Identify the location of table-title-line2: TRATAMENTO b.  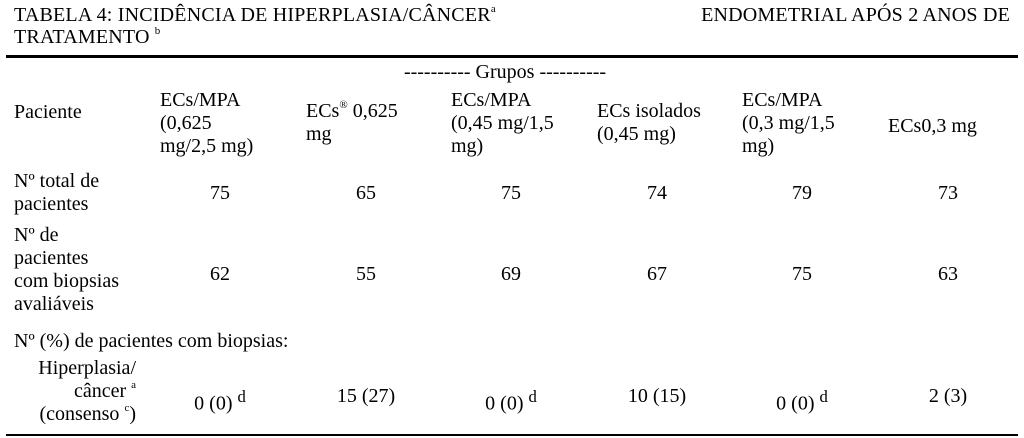
(87, 37).